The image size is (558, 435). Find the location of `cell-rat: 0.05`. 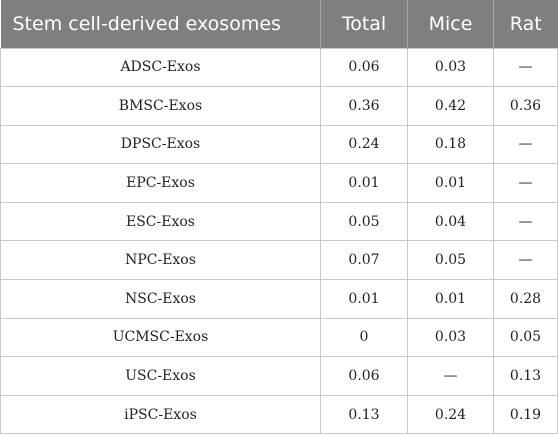

cell-rat: 0.05 is located at coordinates (525, 337).